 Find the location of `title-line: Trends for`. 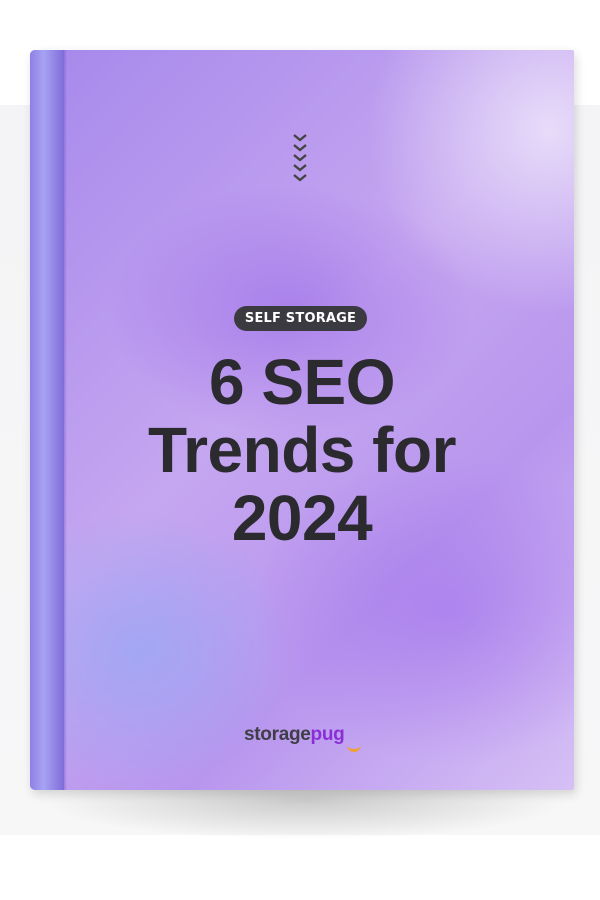

title-line: Trends for is located at coordinates (302, 450).